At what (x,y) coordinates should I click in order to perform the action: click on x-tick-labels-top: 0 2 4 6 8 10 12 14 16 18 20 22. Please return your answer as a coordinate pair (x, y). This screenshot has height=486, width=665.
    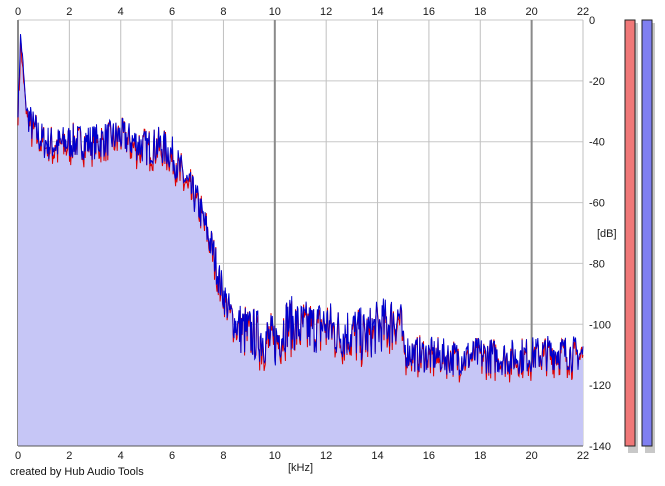
    Looking at the image, I should click on (302, 12).